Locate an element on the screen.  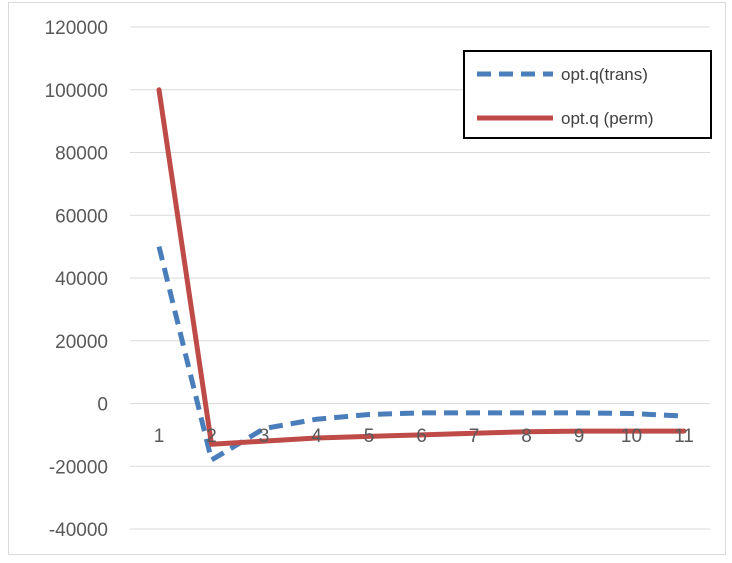
x-tick-label: 1 is located at coordinates (159, 436).